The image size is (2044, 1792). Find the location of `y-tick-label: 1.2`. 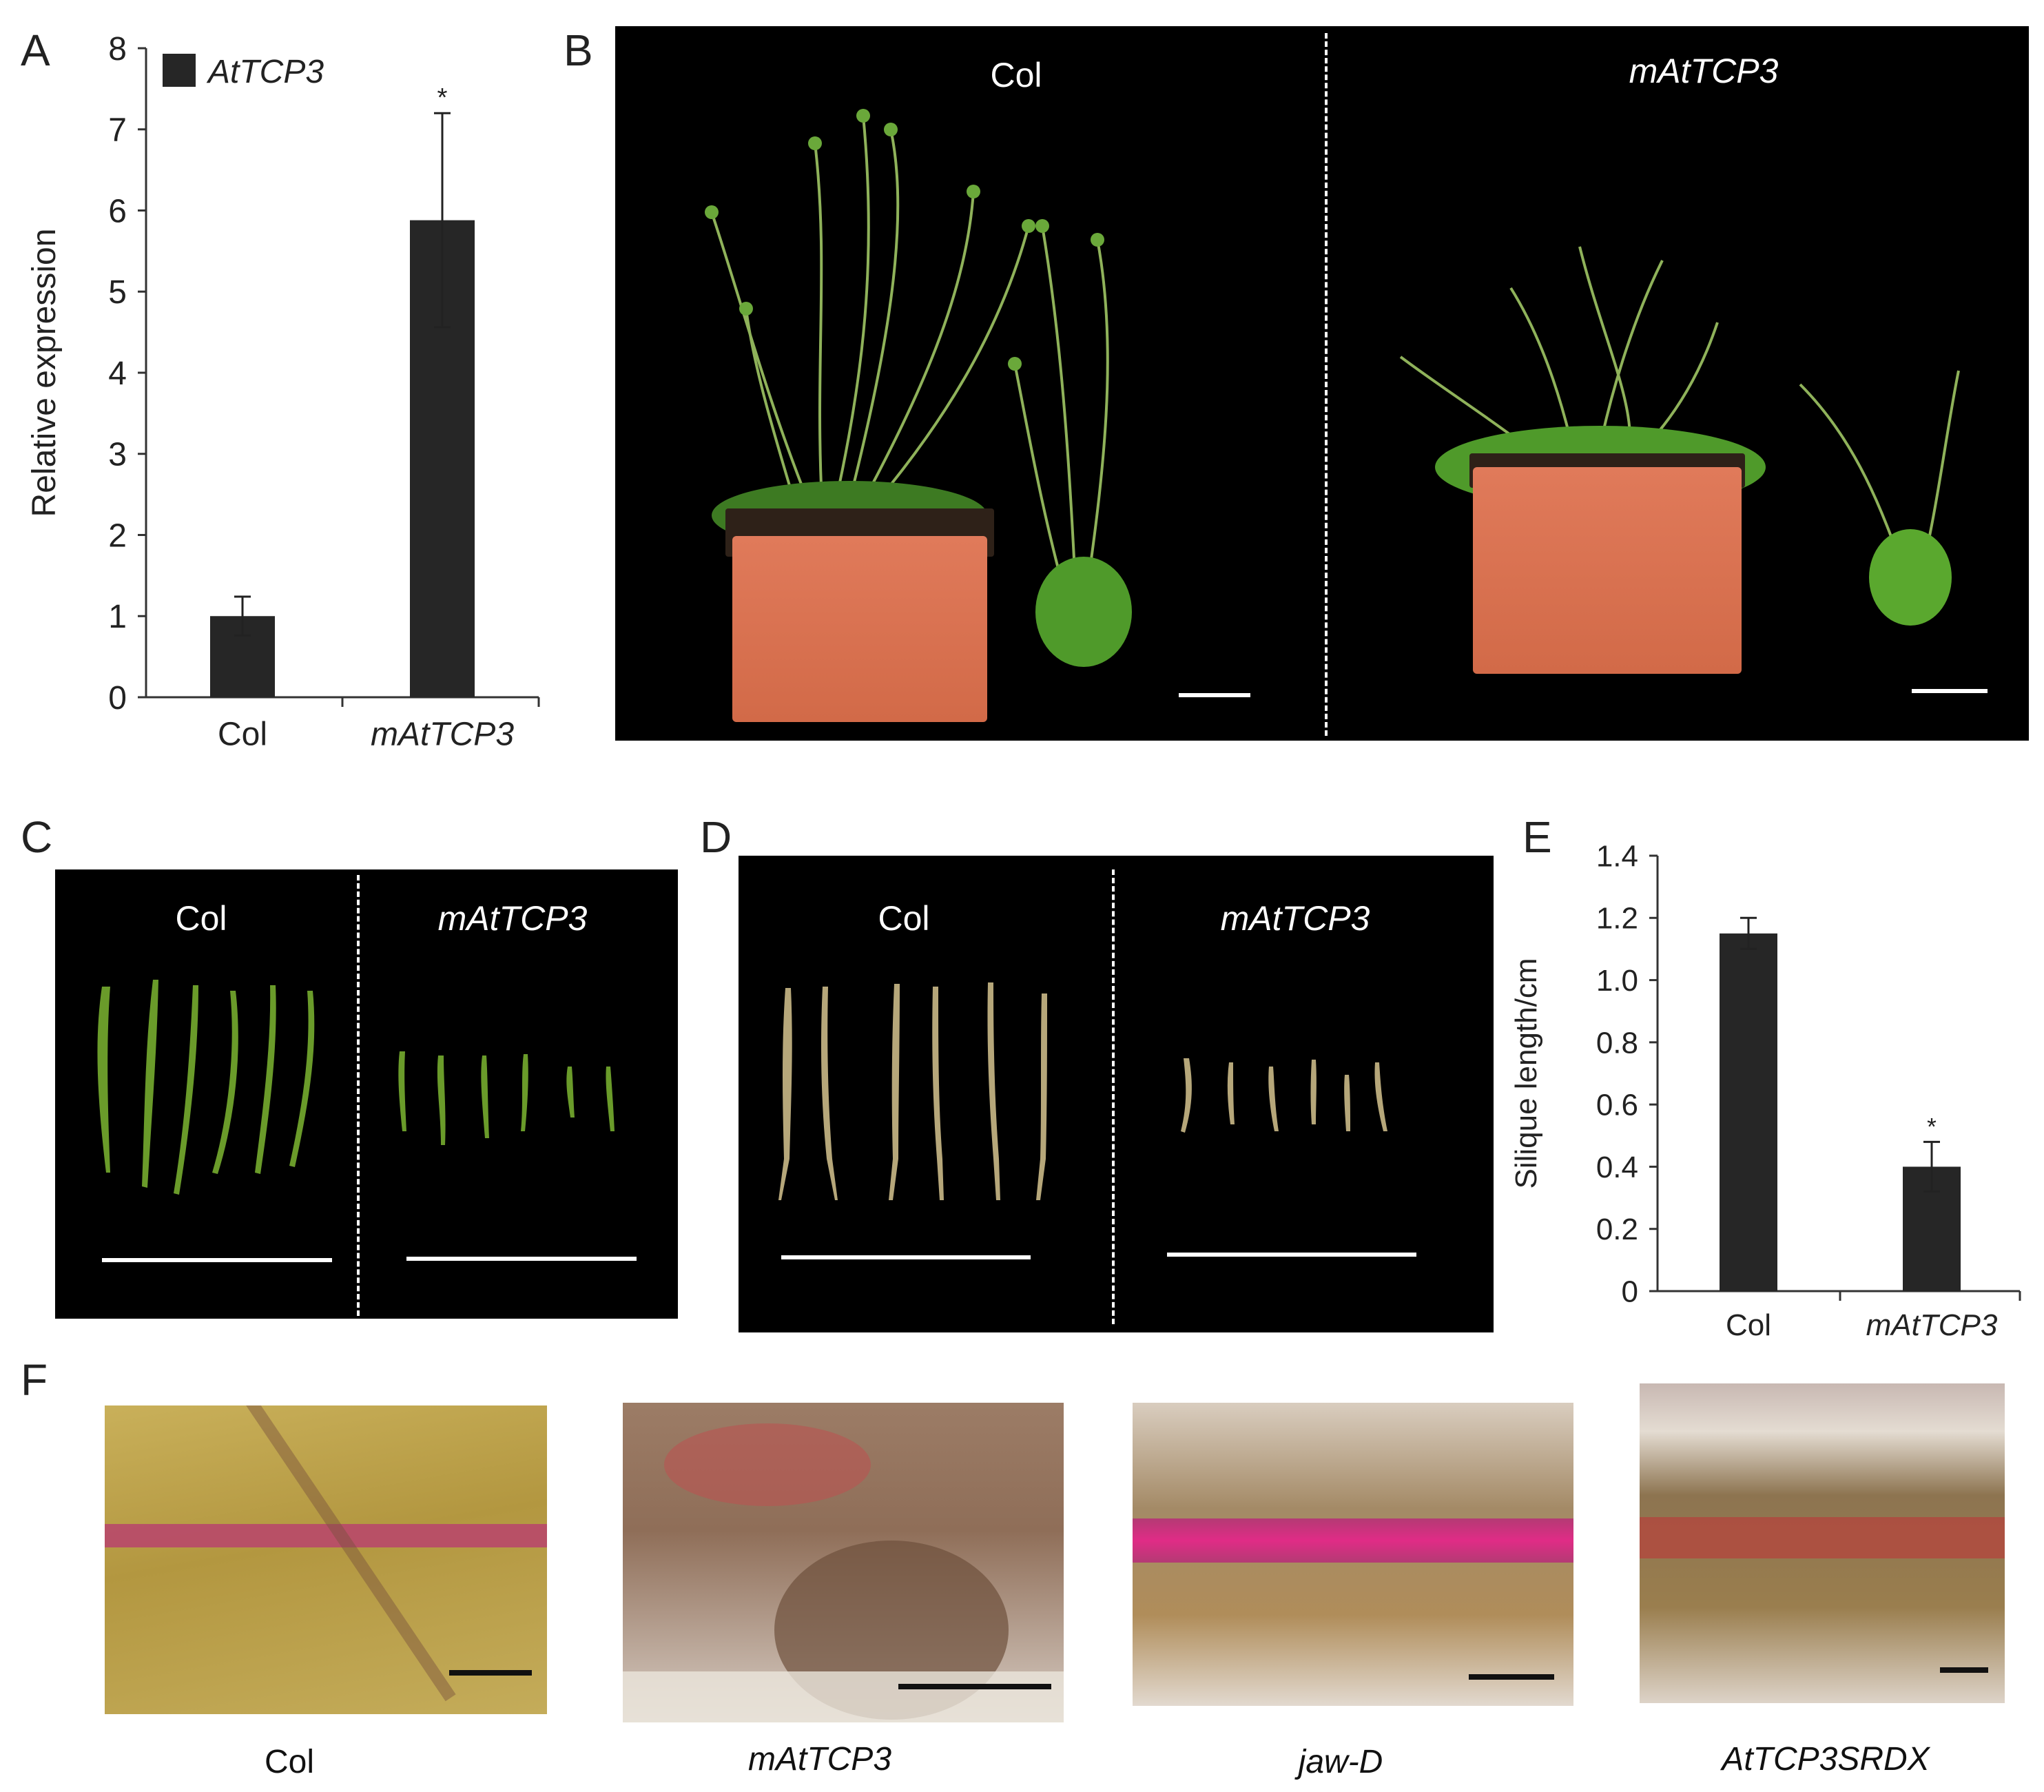

y-tick-label: 1.2 is located at coordinates (1617, 919).